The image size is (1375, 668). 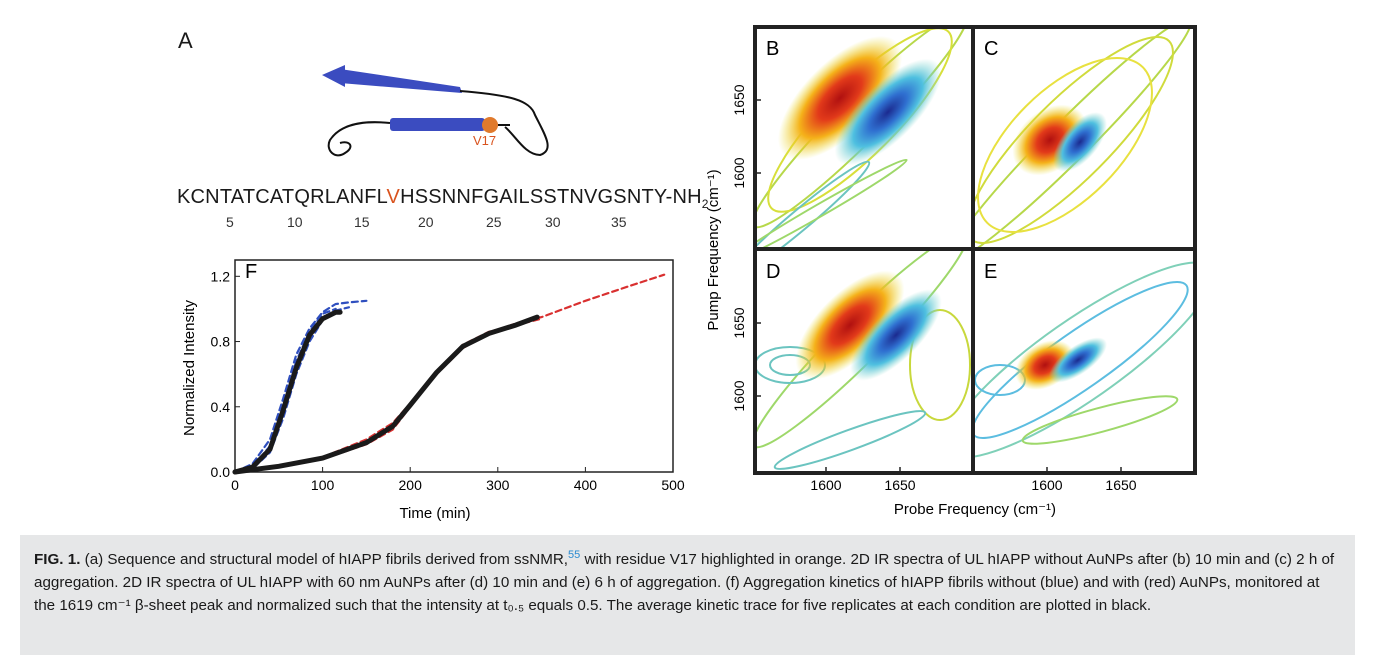 What do you see at coordinates (673, 485) in the screenshot?
I see `x-tick-label: 500` at bounding box center [673, 485].